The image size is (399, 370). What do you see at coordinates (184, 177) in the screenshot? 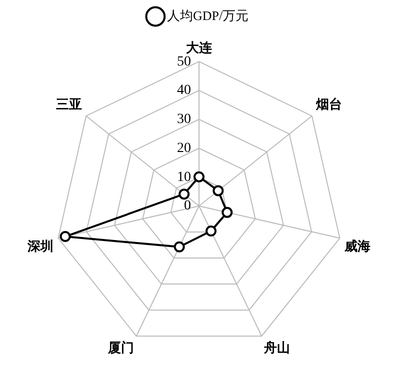
I see `y-tick-label: 10` at bounding box center [184, 177].